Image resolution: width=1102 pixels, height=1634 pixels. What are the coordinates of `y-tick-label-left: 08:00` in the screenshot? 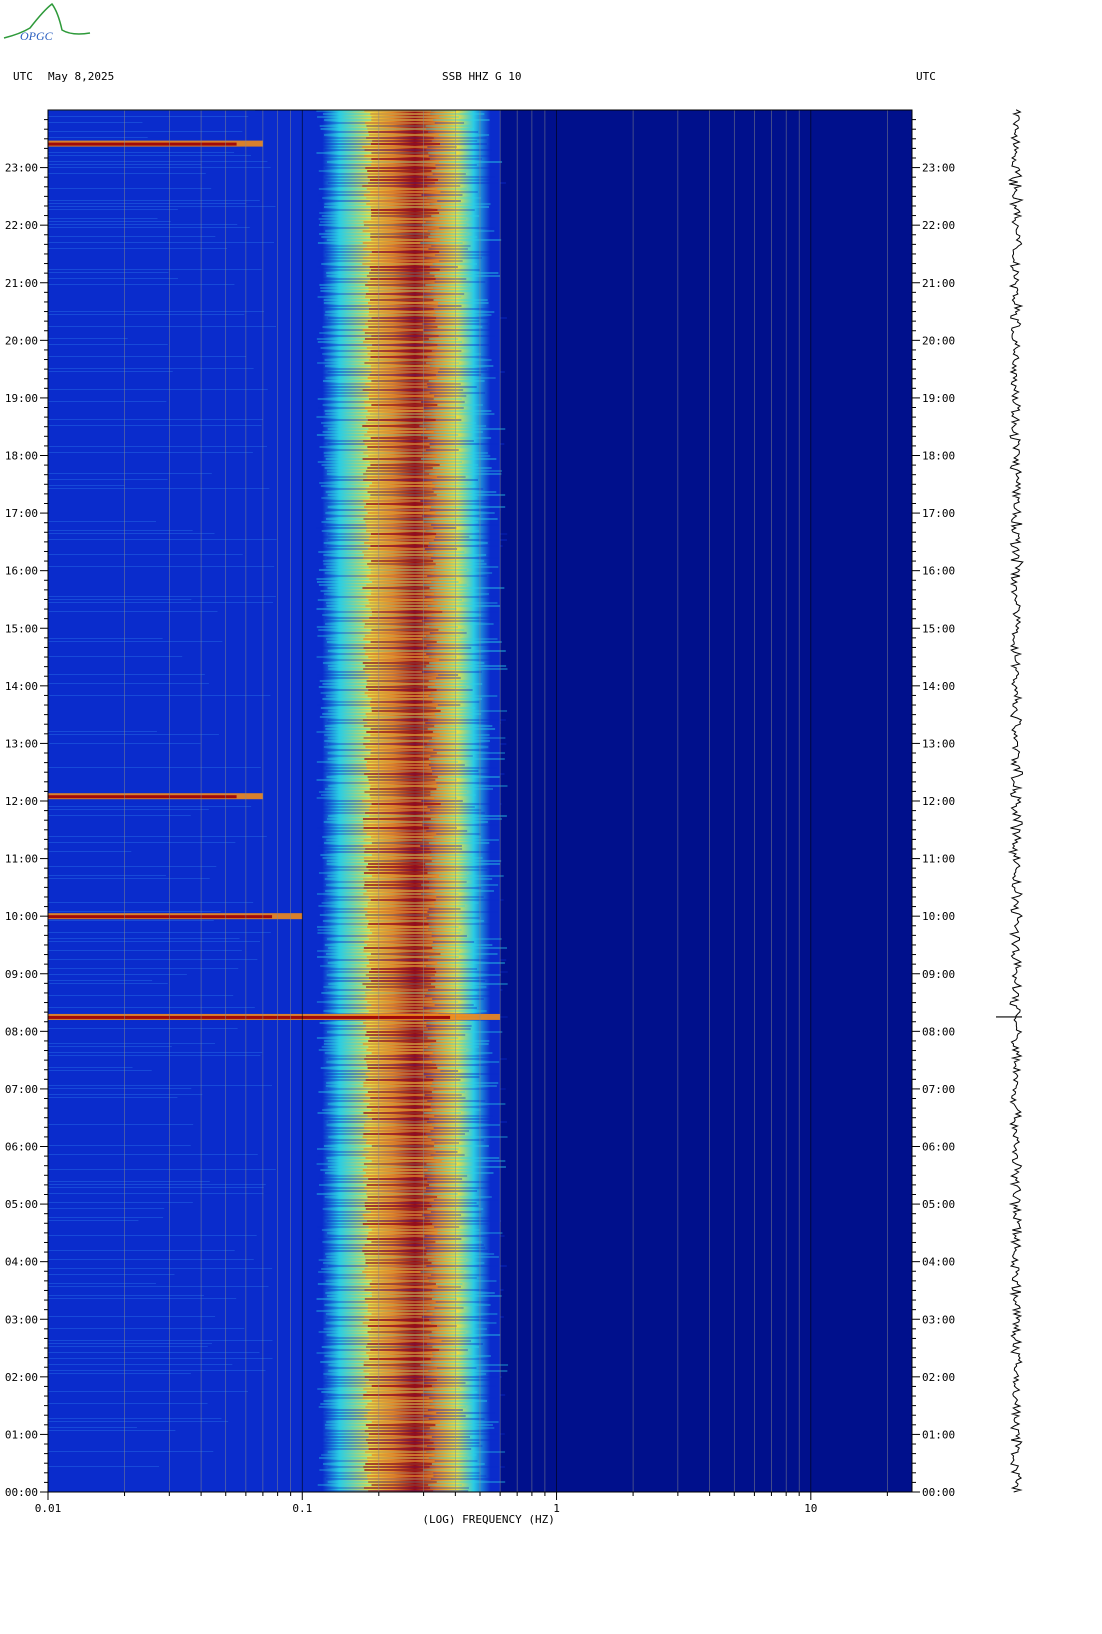 It's located at (21, 1031).